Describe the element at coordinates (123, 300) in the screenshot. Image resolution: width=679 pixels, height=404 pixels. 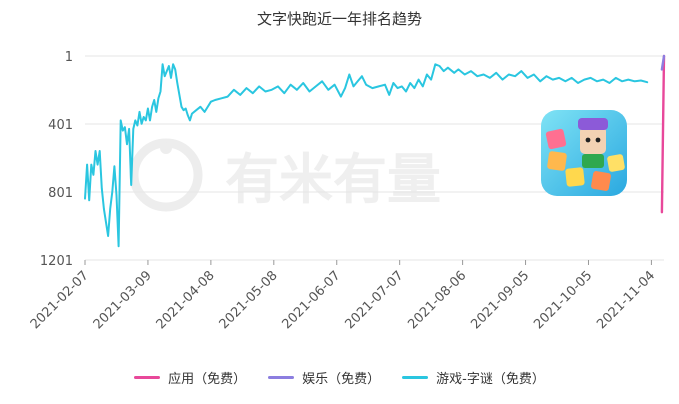
I see `x-tick-label: 2021-03-09` at that location.